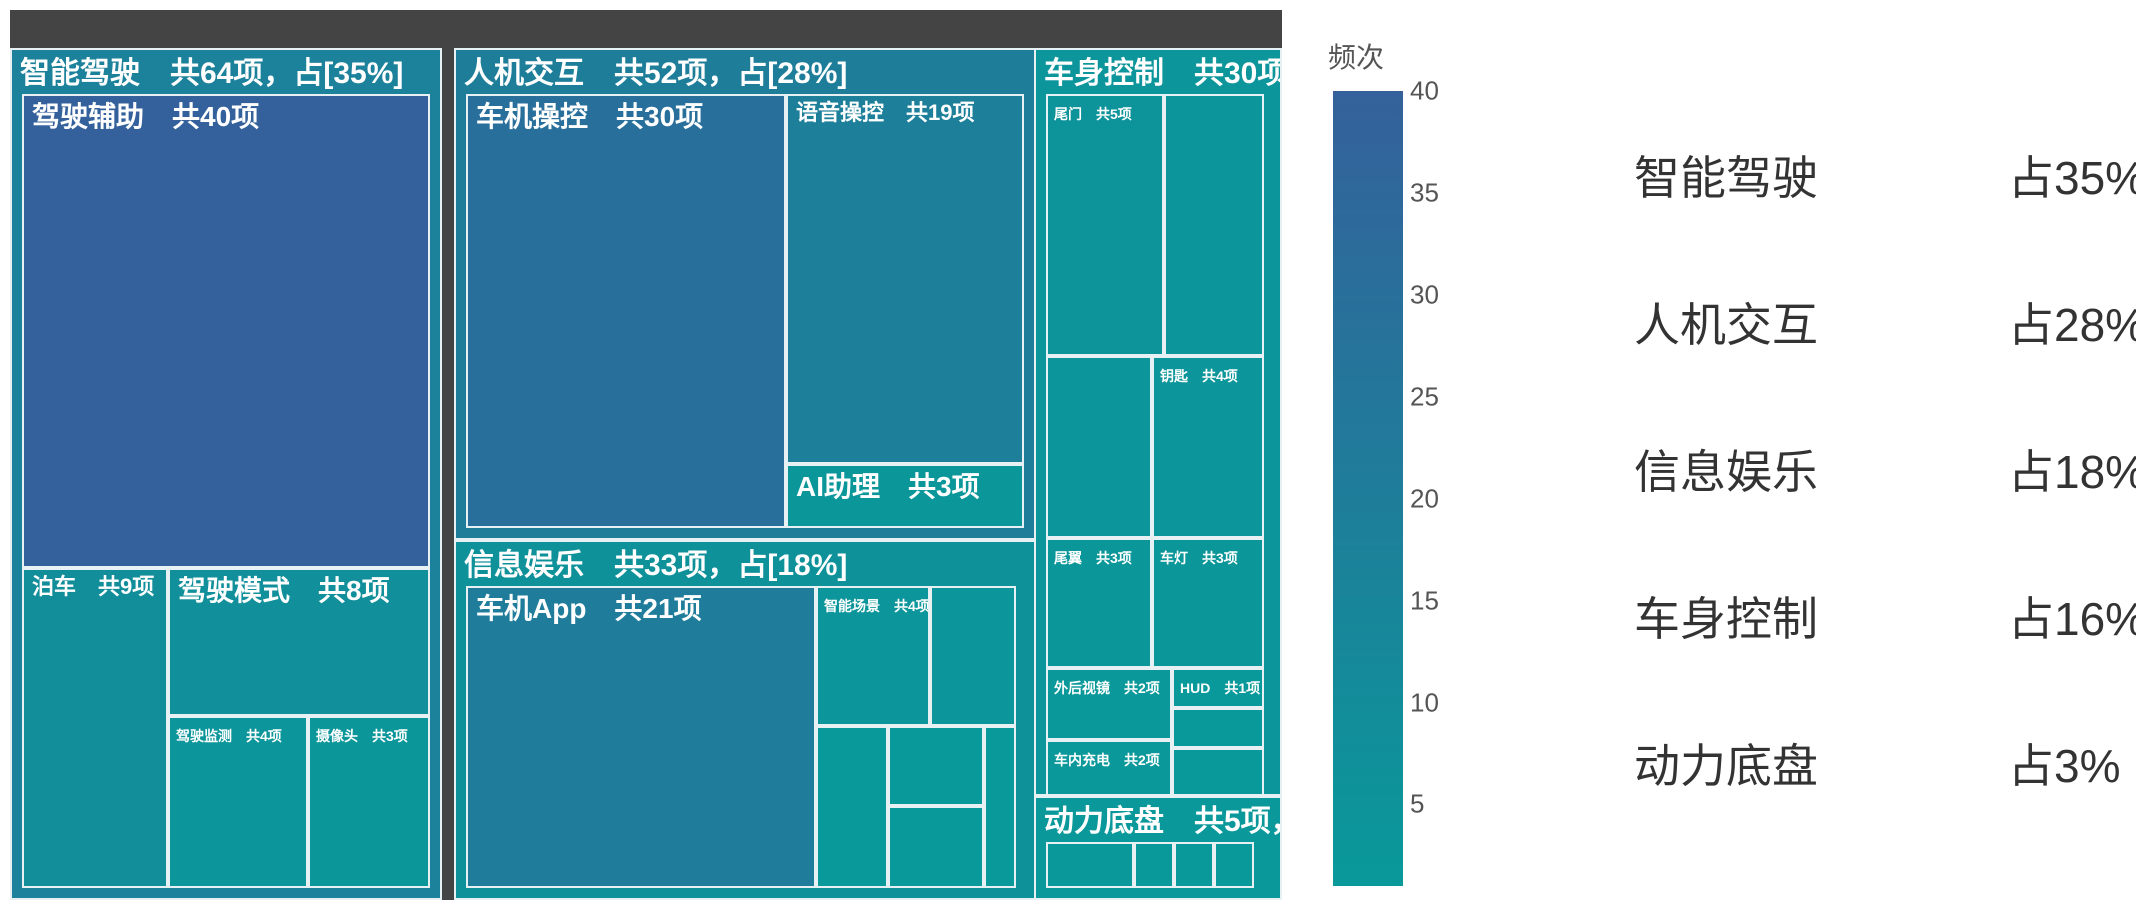  What do you see at coordinates (1417, 804) in the screenshot?
I see `colorbar-tick-label: 5` at bounding box center [1417, 804].